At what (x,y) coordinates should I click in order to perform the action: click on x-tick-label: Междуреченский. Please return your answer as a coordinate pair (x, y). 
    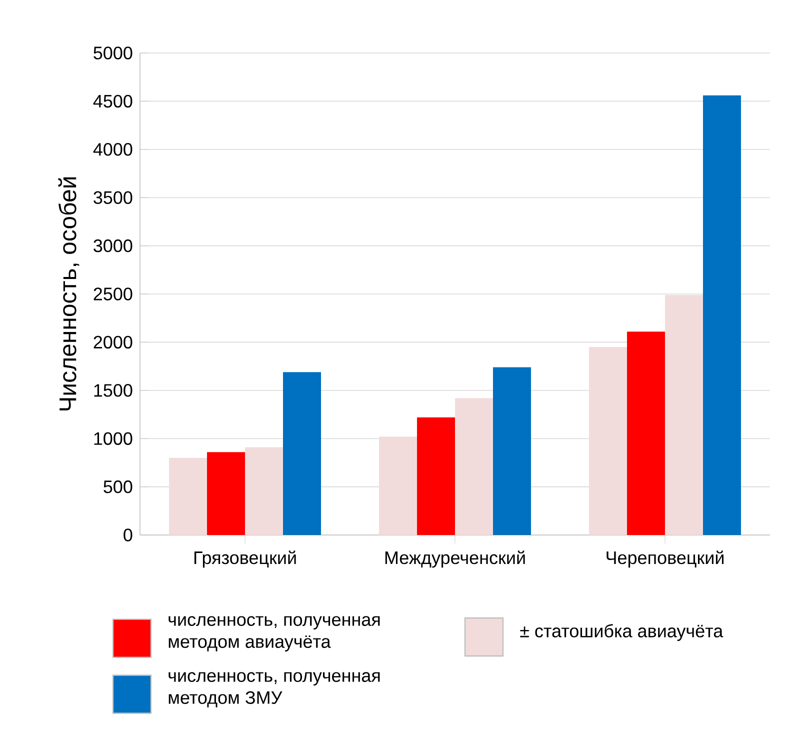
    Looking at the image, I should click on (455, 559).